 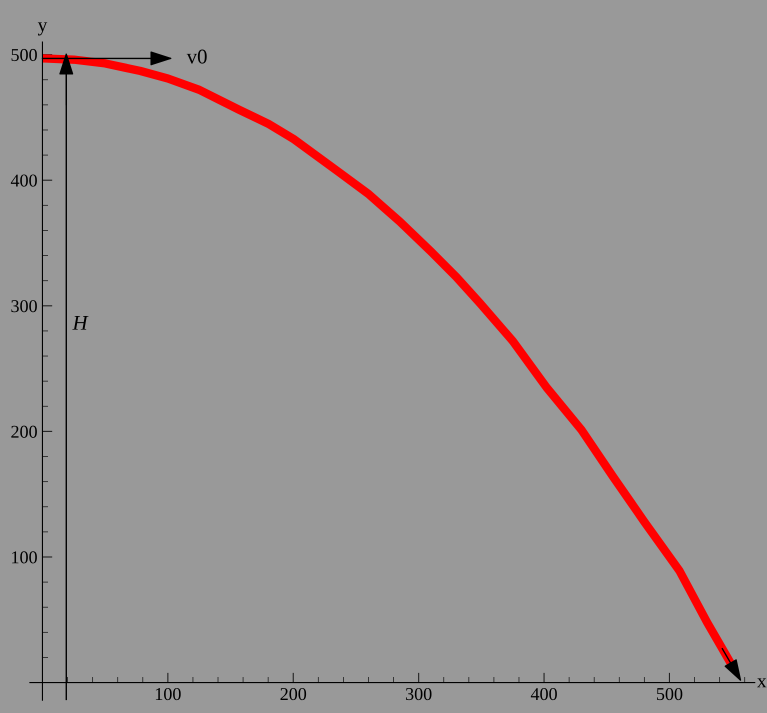 What do you see at coordinates (24, 55) in the screenshot?
I see `y-tick-label: 500` at bounding box center [24, 55].